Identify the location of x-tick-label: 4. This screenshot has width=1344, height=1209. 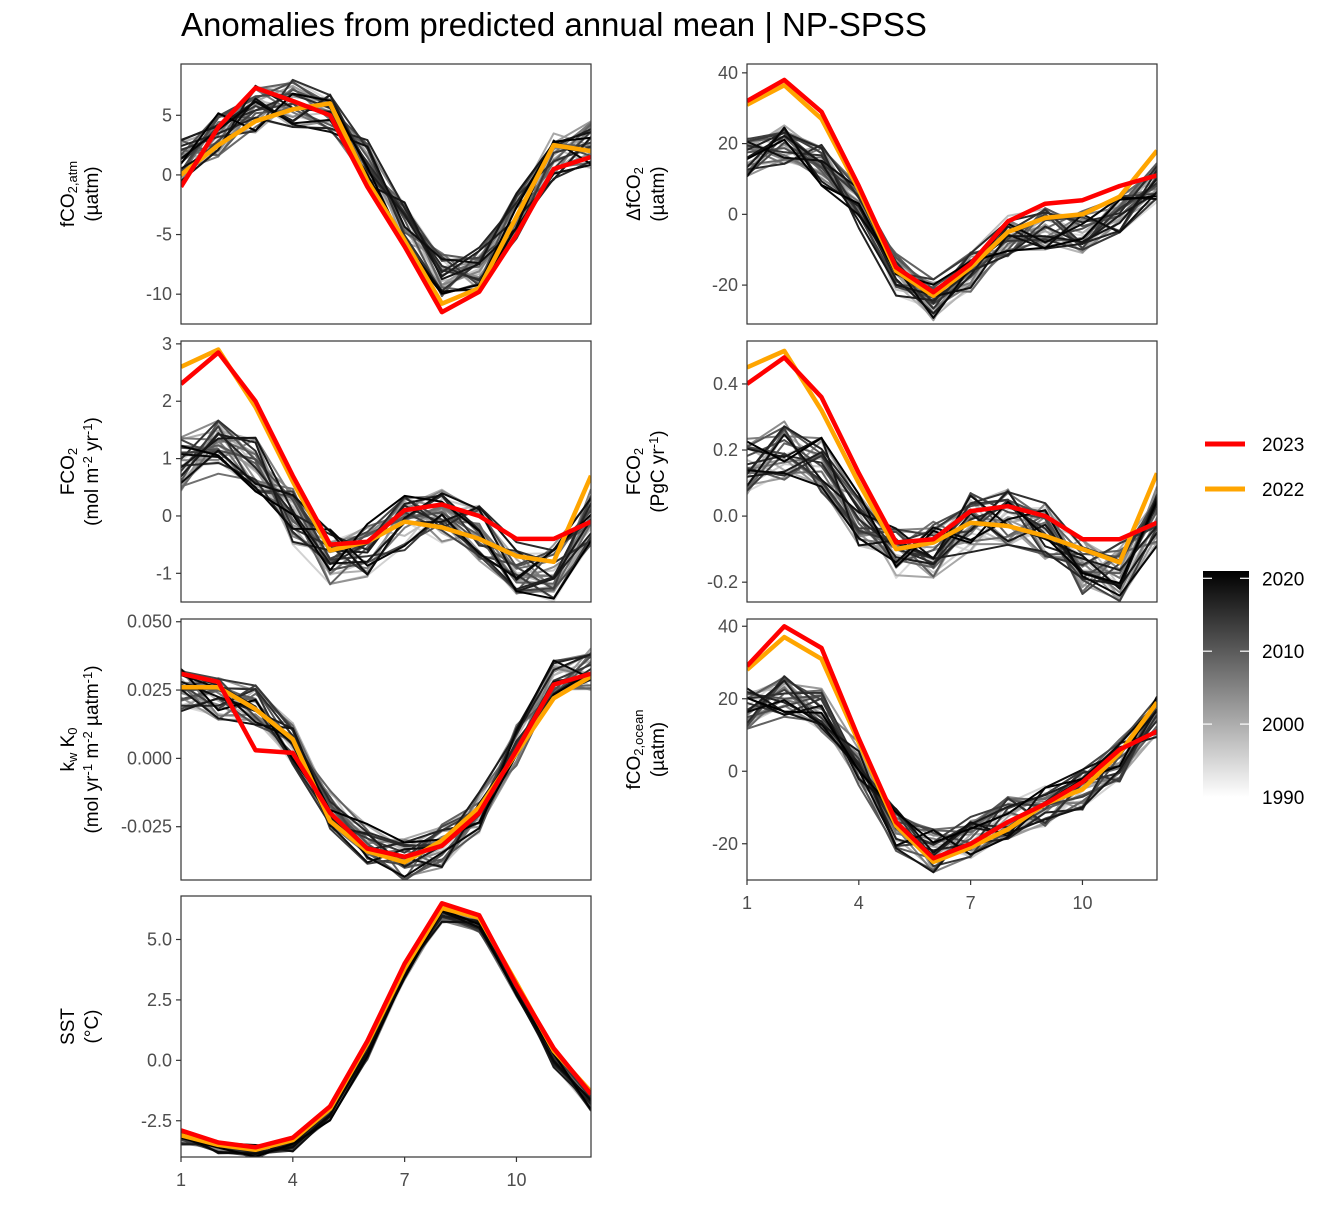
(293, 1180).